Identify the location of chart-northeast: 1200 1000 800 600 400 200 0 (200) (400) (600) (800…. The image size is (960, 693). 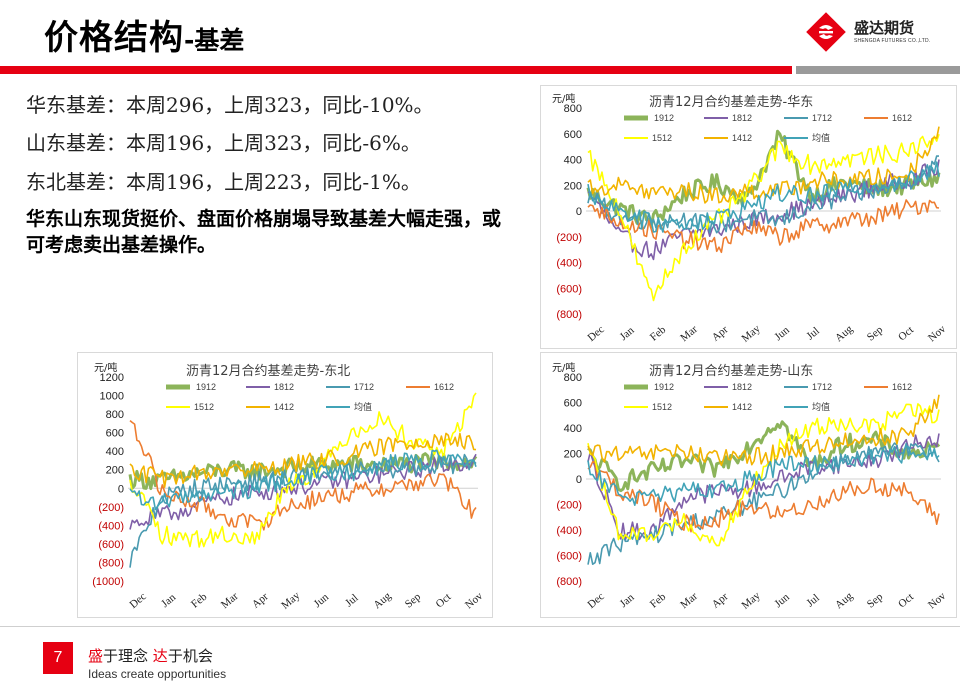
(289, 486).